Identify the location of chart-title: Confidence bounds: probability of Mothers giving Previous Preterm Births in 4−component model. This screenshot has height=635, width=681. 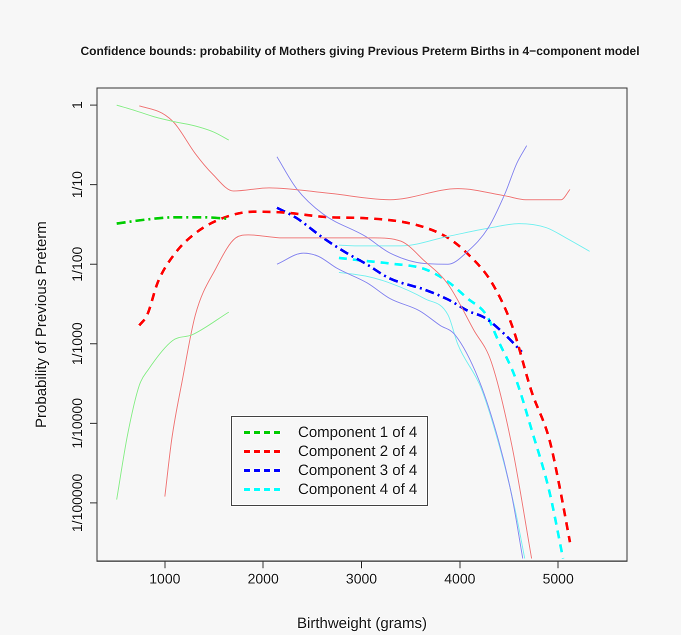
(360, 51).